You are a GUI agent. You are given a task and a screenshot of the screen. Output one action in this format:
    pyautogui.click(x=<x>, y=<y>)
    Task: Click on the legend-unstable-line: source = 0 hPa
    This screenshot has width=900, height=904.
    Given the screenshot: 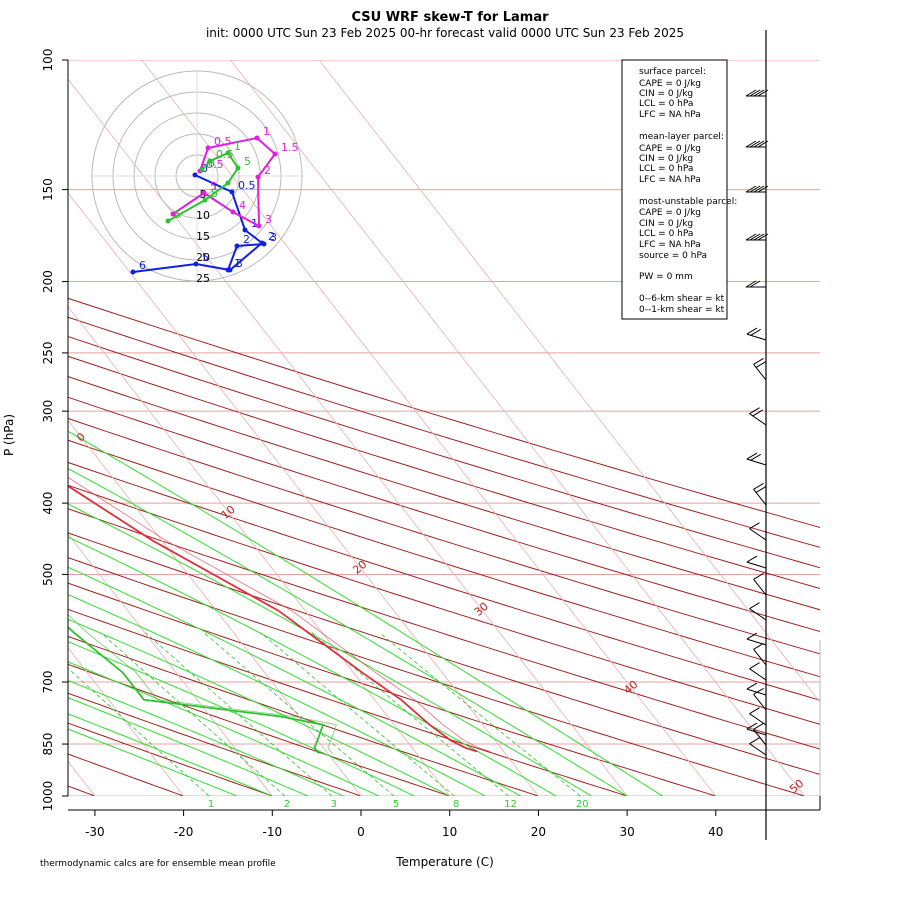 What is the action you would take?
    pyautogui.click(x=673, y=256)
    